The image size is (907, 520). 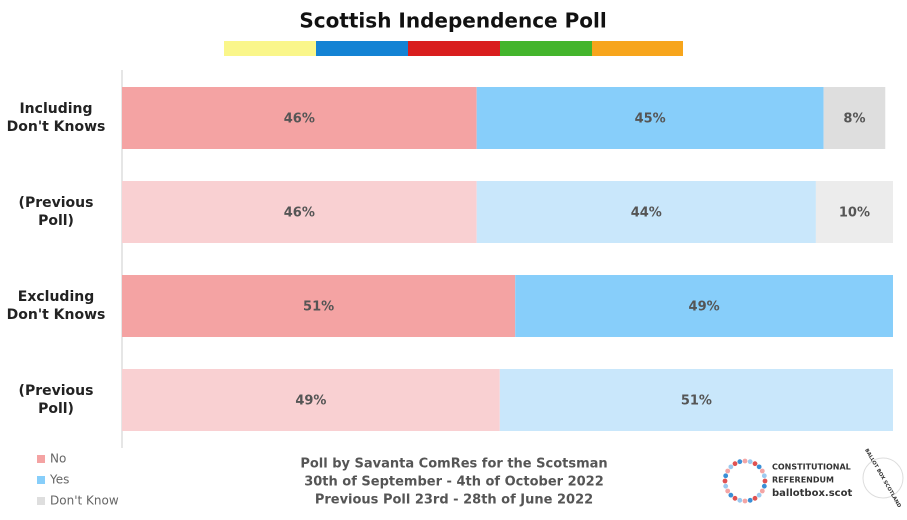 I want to click on note: 30th of September - 4th of October 2022, so click(x=454, y=482).